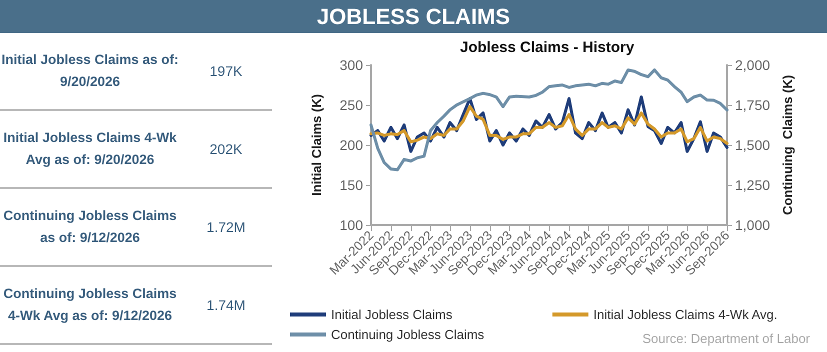  I want to click on text: Continuing Jobless Claims 4-Wk Avg as of: 9/12/2026, so click(90, 305).